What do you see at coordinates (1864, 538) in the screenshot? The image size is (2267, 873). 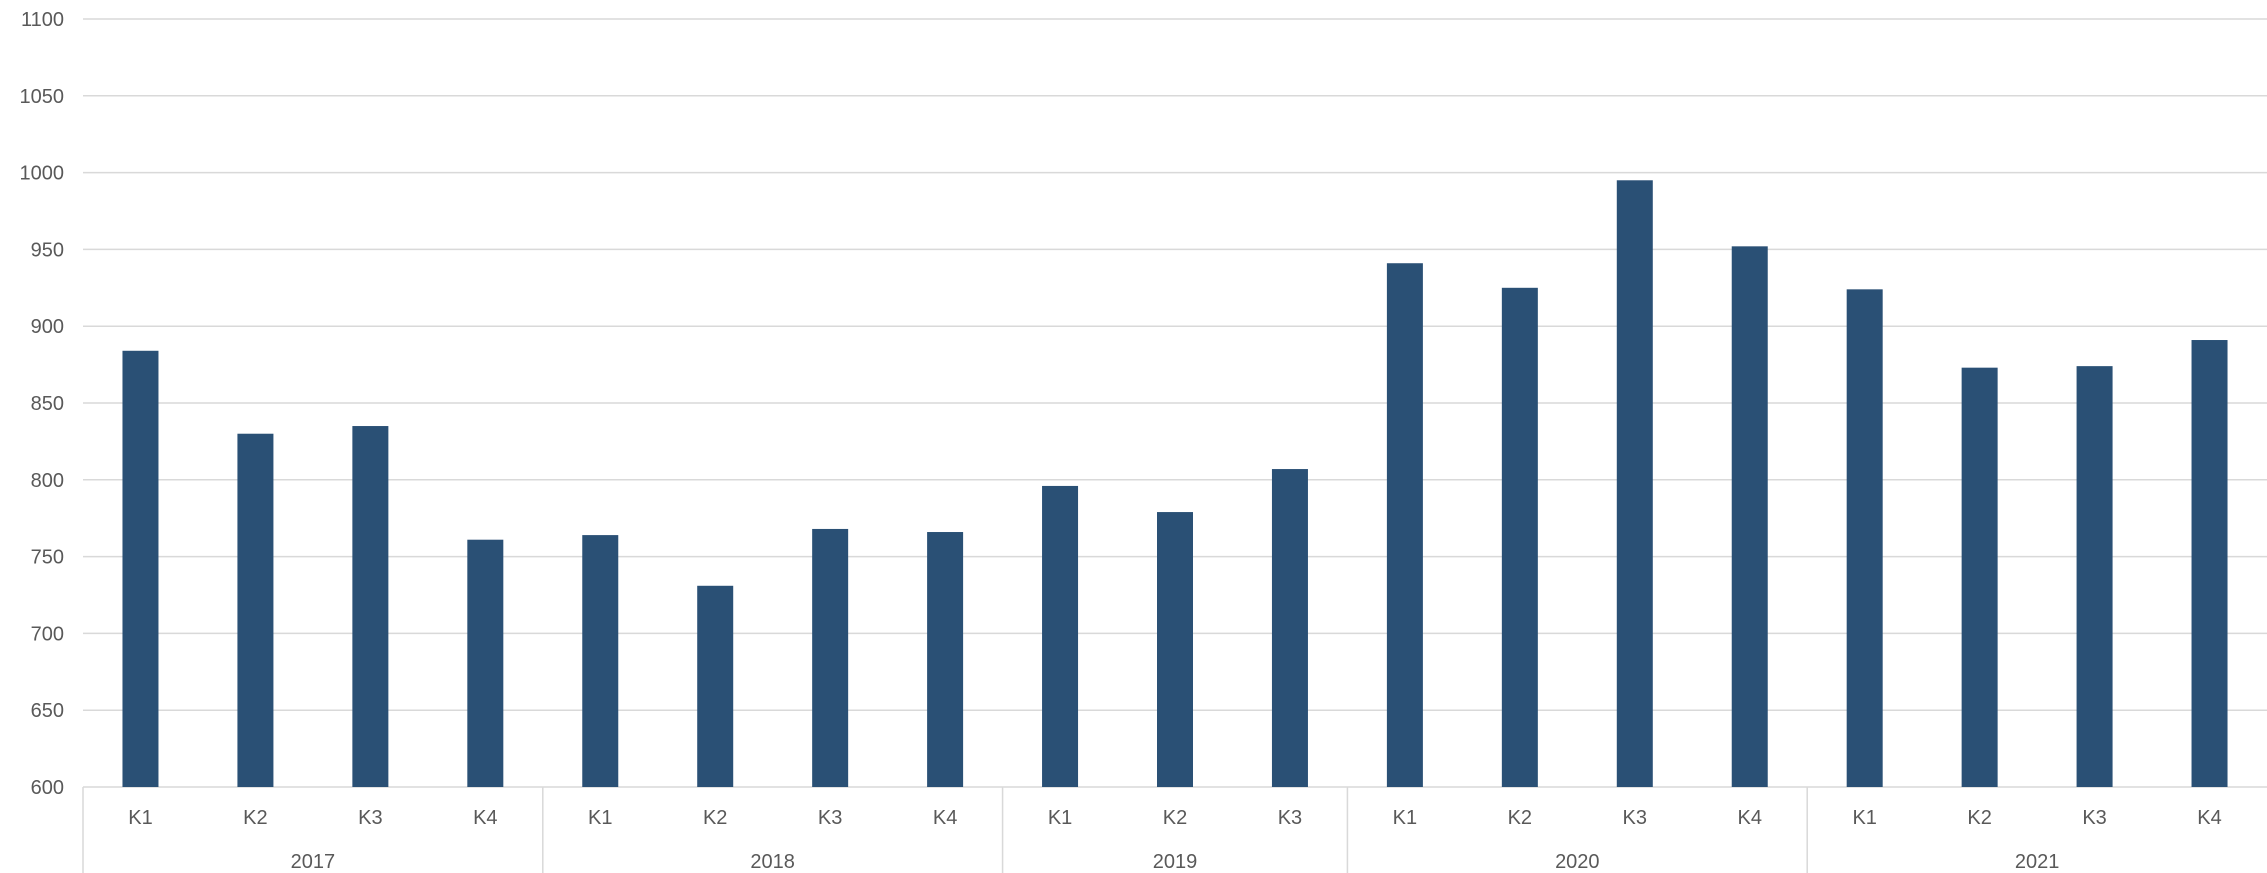 I see `bar-2021-K1` at bounding box center [1864, 538].